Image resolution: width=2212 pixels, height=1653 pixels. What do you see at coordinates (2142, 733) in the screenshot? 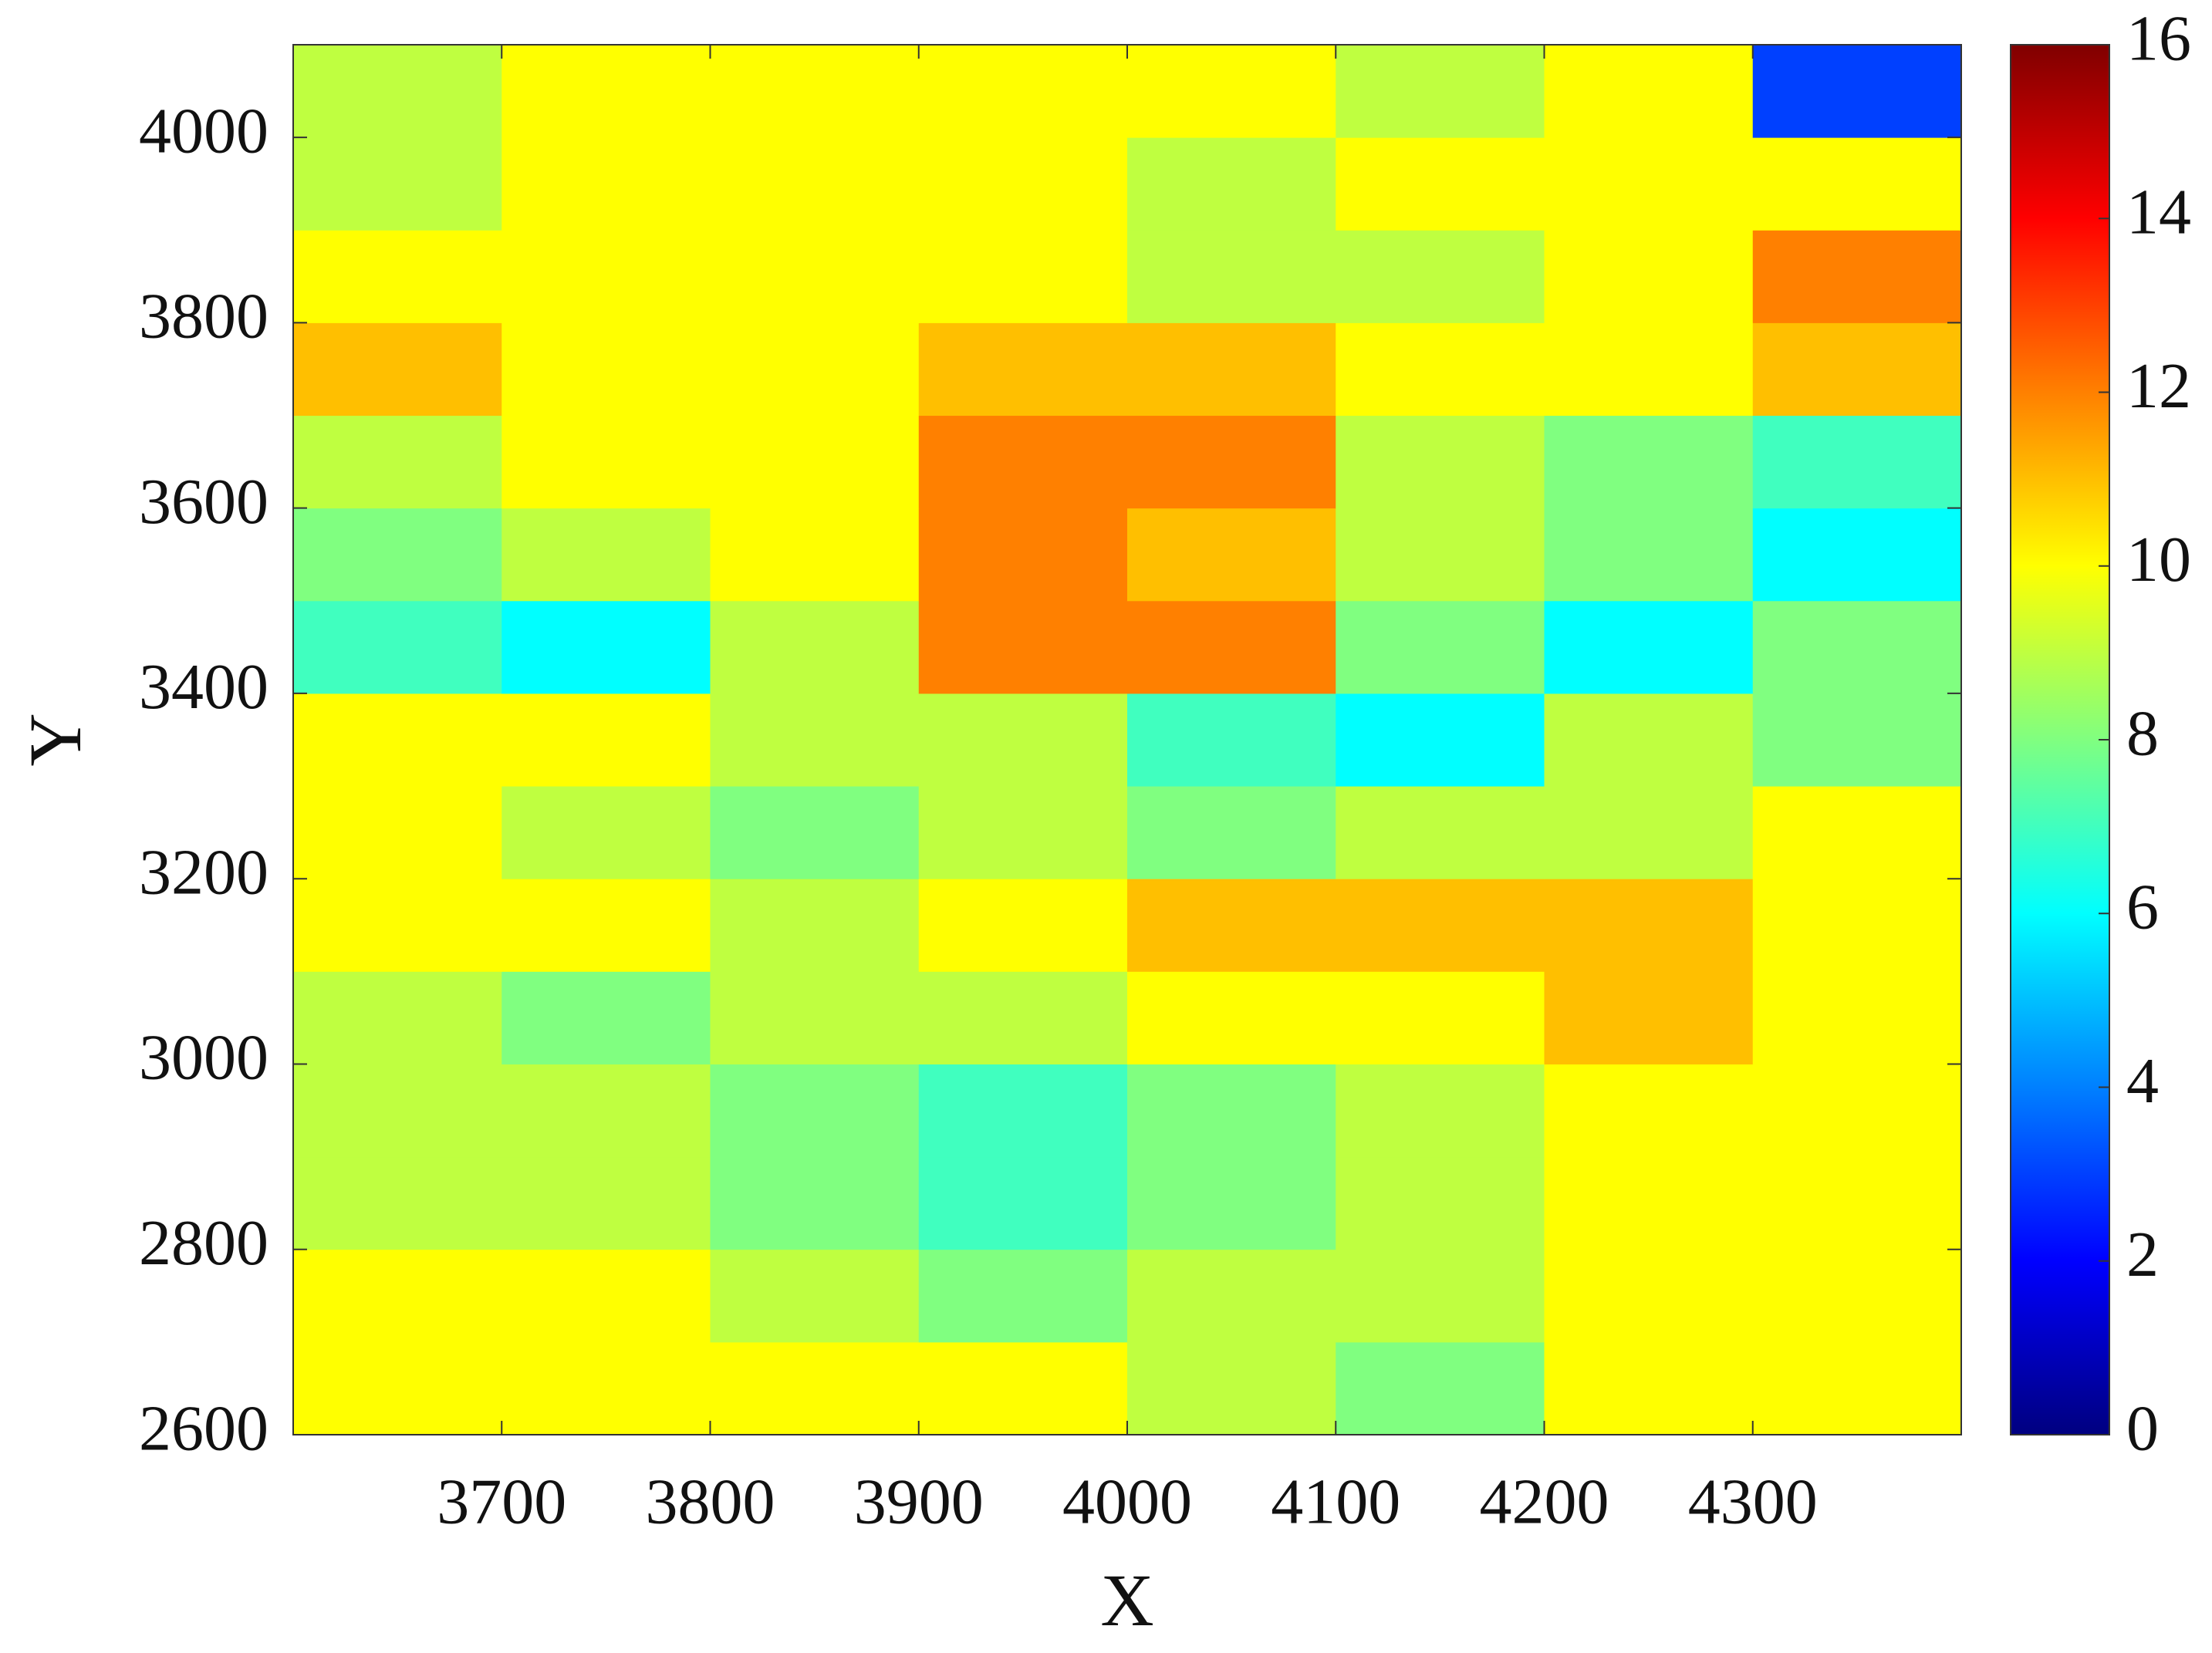
I see `colorbar-tick-label: 8` at bounding box center [2142, 733].